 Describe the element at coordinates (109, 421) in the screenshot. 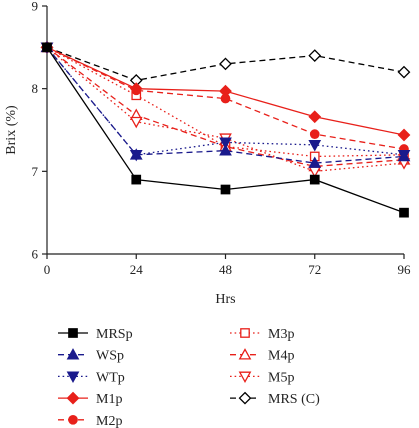

I see `legend-label: M2p` at that location.